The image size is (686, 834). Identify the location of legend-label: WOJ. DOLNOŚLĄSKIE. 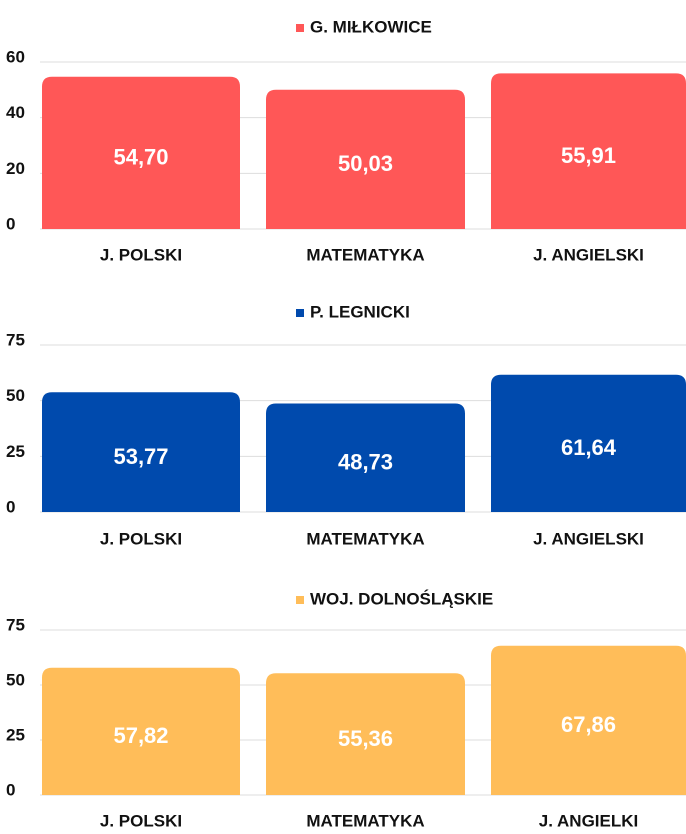
(401, 598).